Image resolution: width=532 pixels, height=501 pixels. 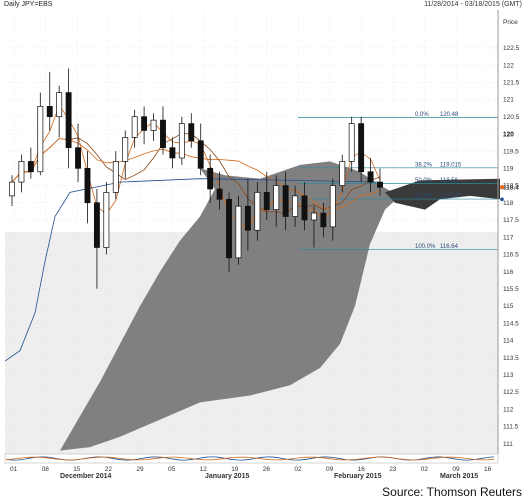 What do you see at coordinates (508, 134) in the screenshot?
I see `price-marker-label: 120` at bounding box center [508, 134].